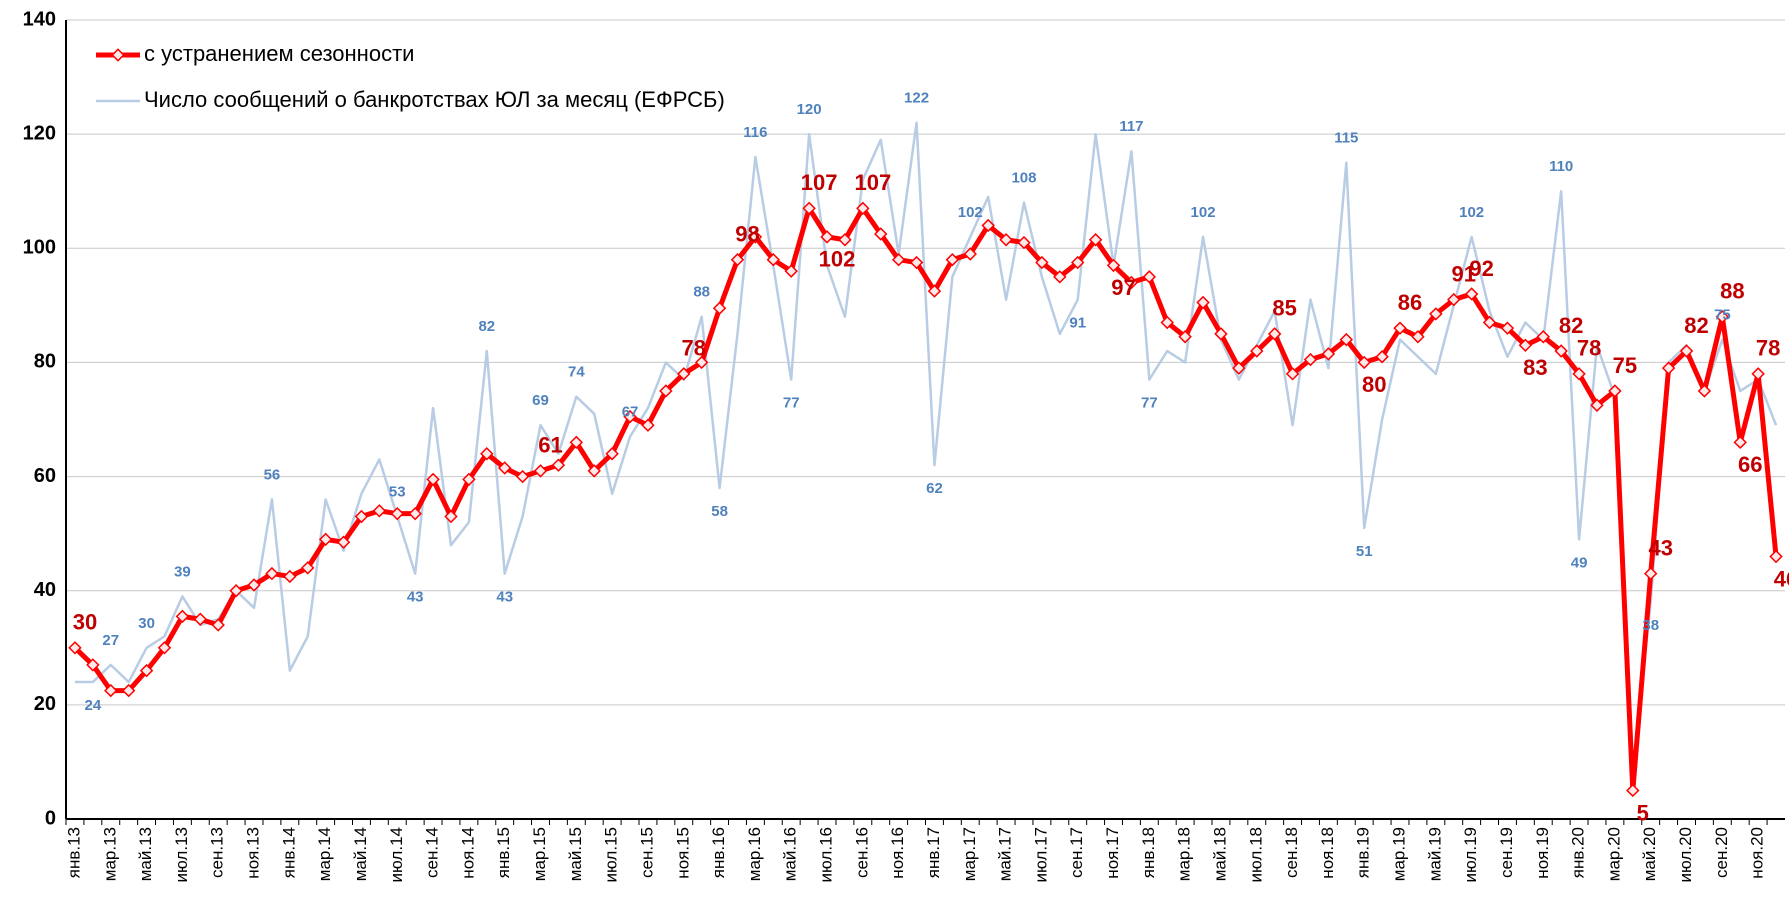  I want to click on value-label: 107, so click(819, 182).